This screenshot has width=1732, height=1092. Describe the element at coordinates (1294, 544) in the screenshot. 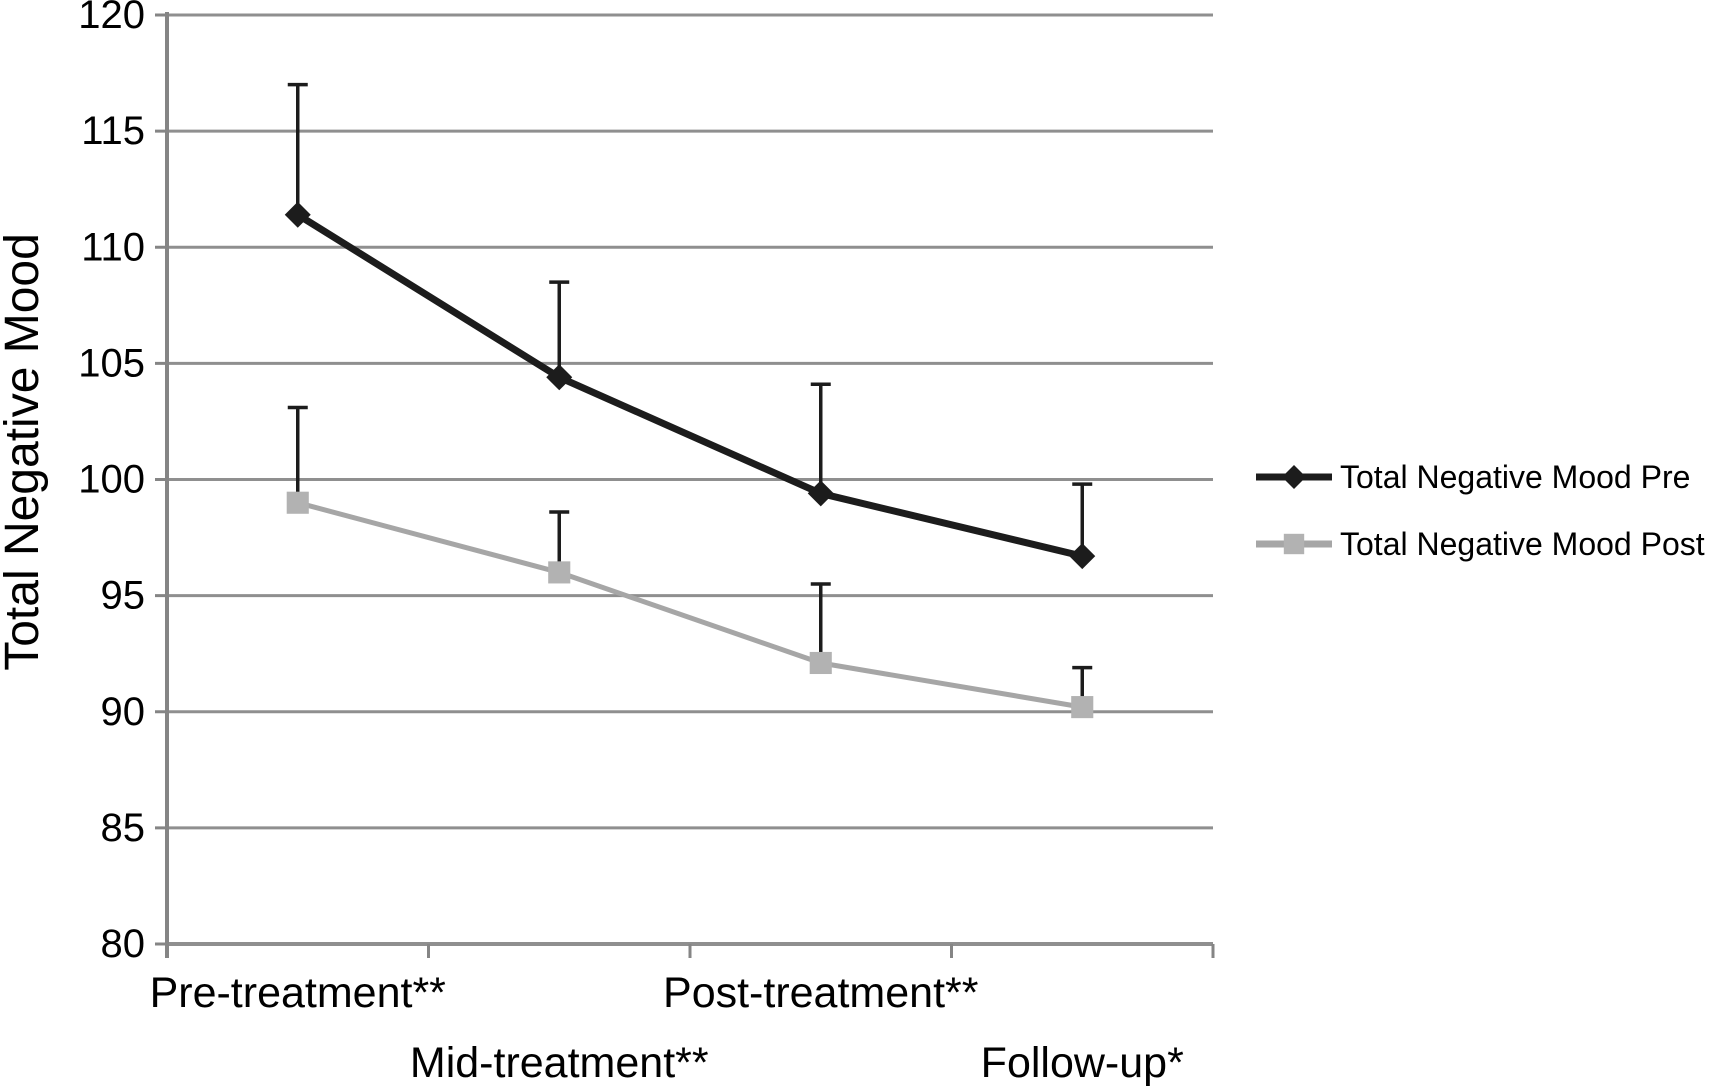

I see `legend-marker-square` at that location.